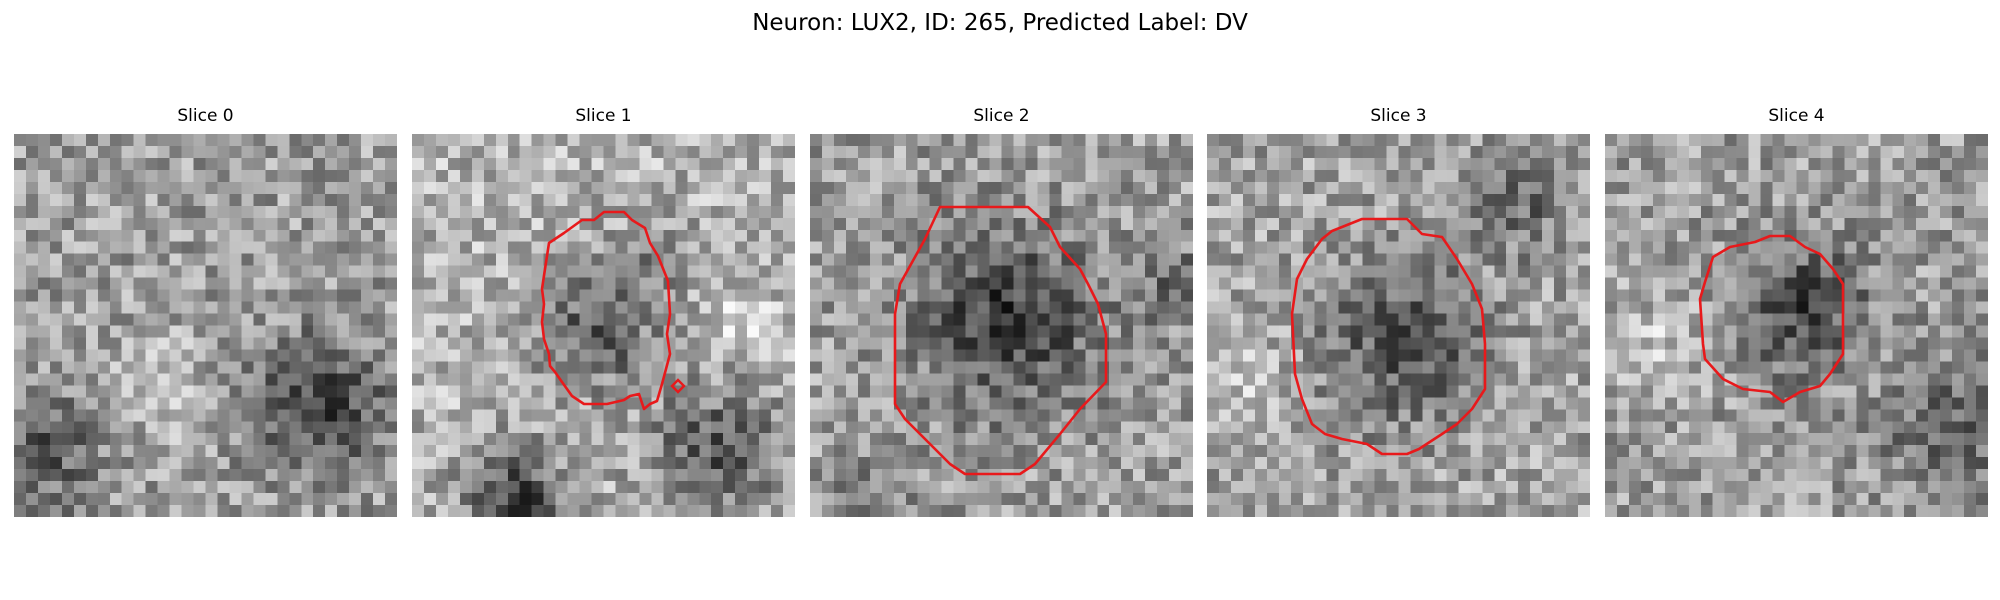  Describe the element at coordinates (1398, 116) in the screenshot. I see `slice-title: Slice 3` at that location.